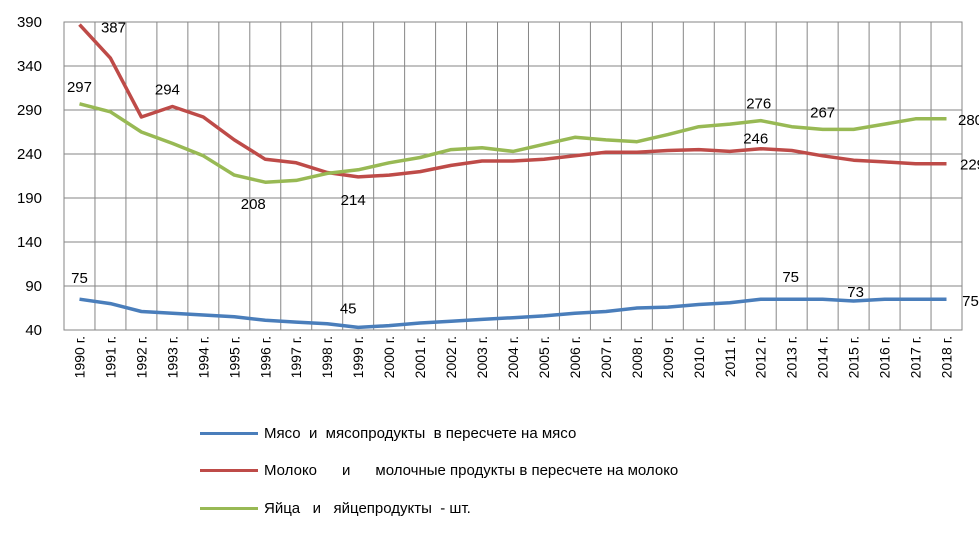 This screenshot has width=979, height=539. Describe the element at coordinates (79, 357) in the screenshot. I see `x-tick-label: 1990 г.` at that location.